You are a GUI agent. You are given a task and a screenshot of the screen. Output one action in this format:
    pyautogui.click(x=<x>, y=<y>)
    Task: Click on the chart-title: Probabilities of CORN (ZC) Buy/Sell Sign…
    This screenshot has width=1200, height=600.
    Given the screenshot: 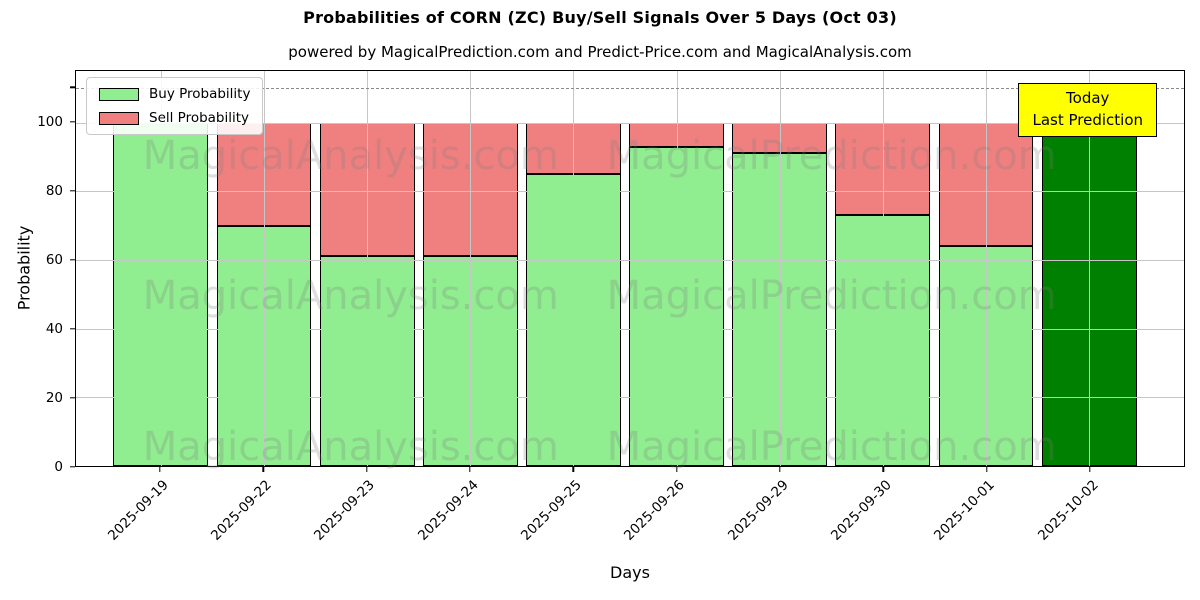 What is the action you would take?
    pyautogui.click(x=600, y=17)
    